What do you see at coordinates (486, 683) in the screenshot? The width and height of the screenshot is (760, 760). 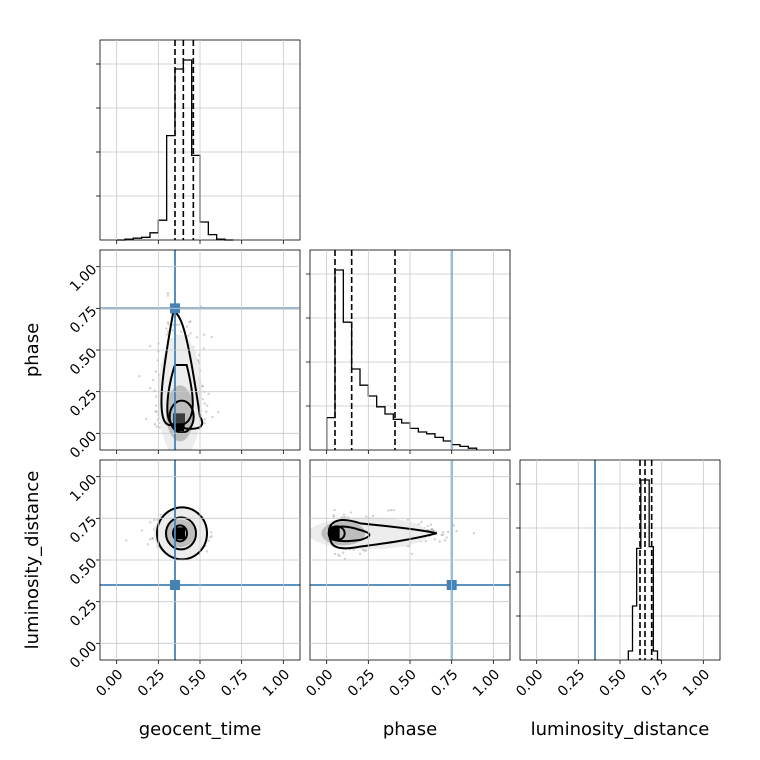 I see `x-tick-label: 1.00` at bounding box center [486, 683].